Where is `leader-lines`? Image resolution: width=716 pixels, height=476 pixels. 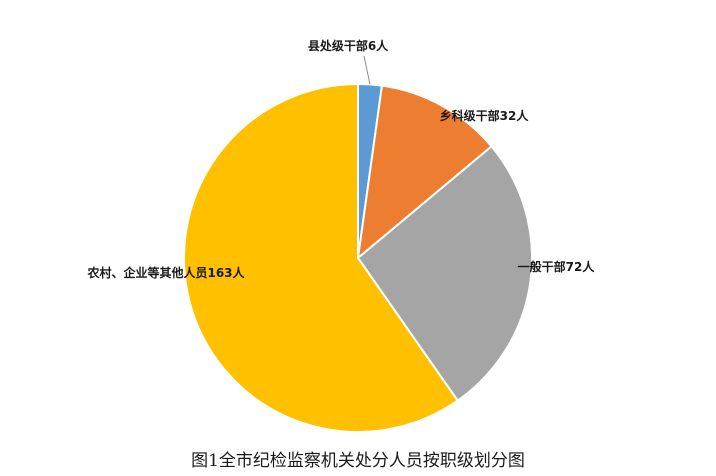 leader-lines is located at coordinates (367, 70).